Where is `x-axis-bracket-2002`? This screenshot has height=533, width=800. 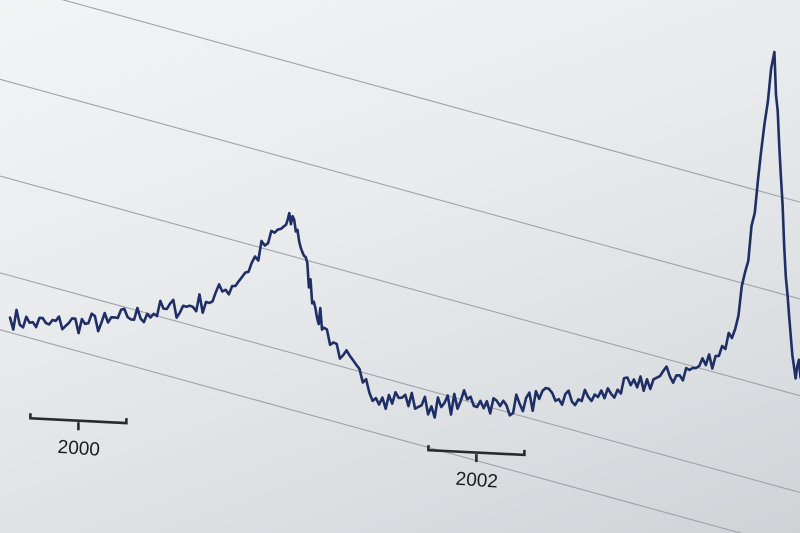
x-axis-bracket-2002 is located at coordinates (476, 451).